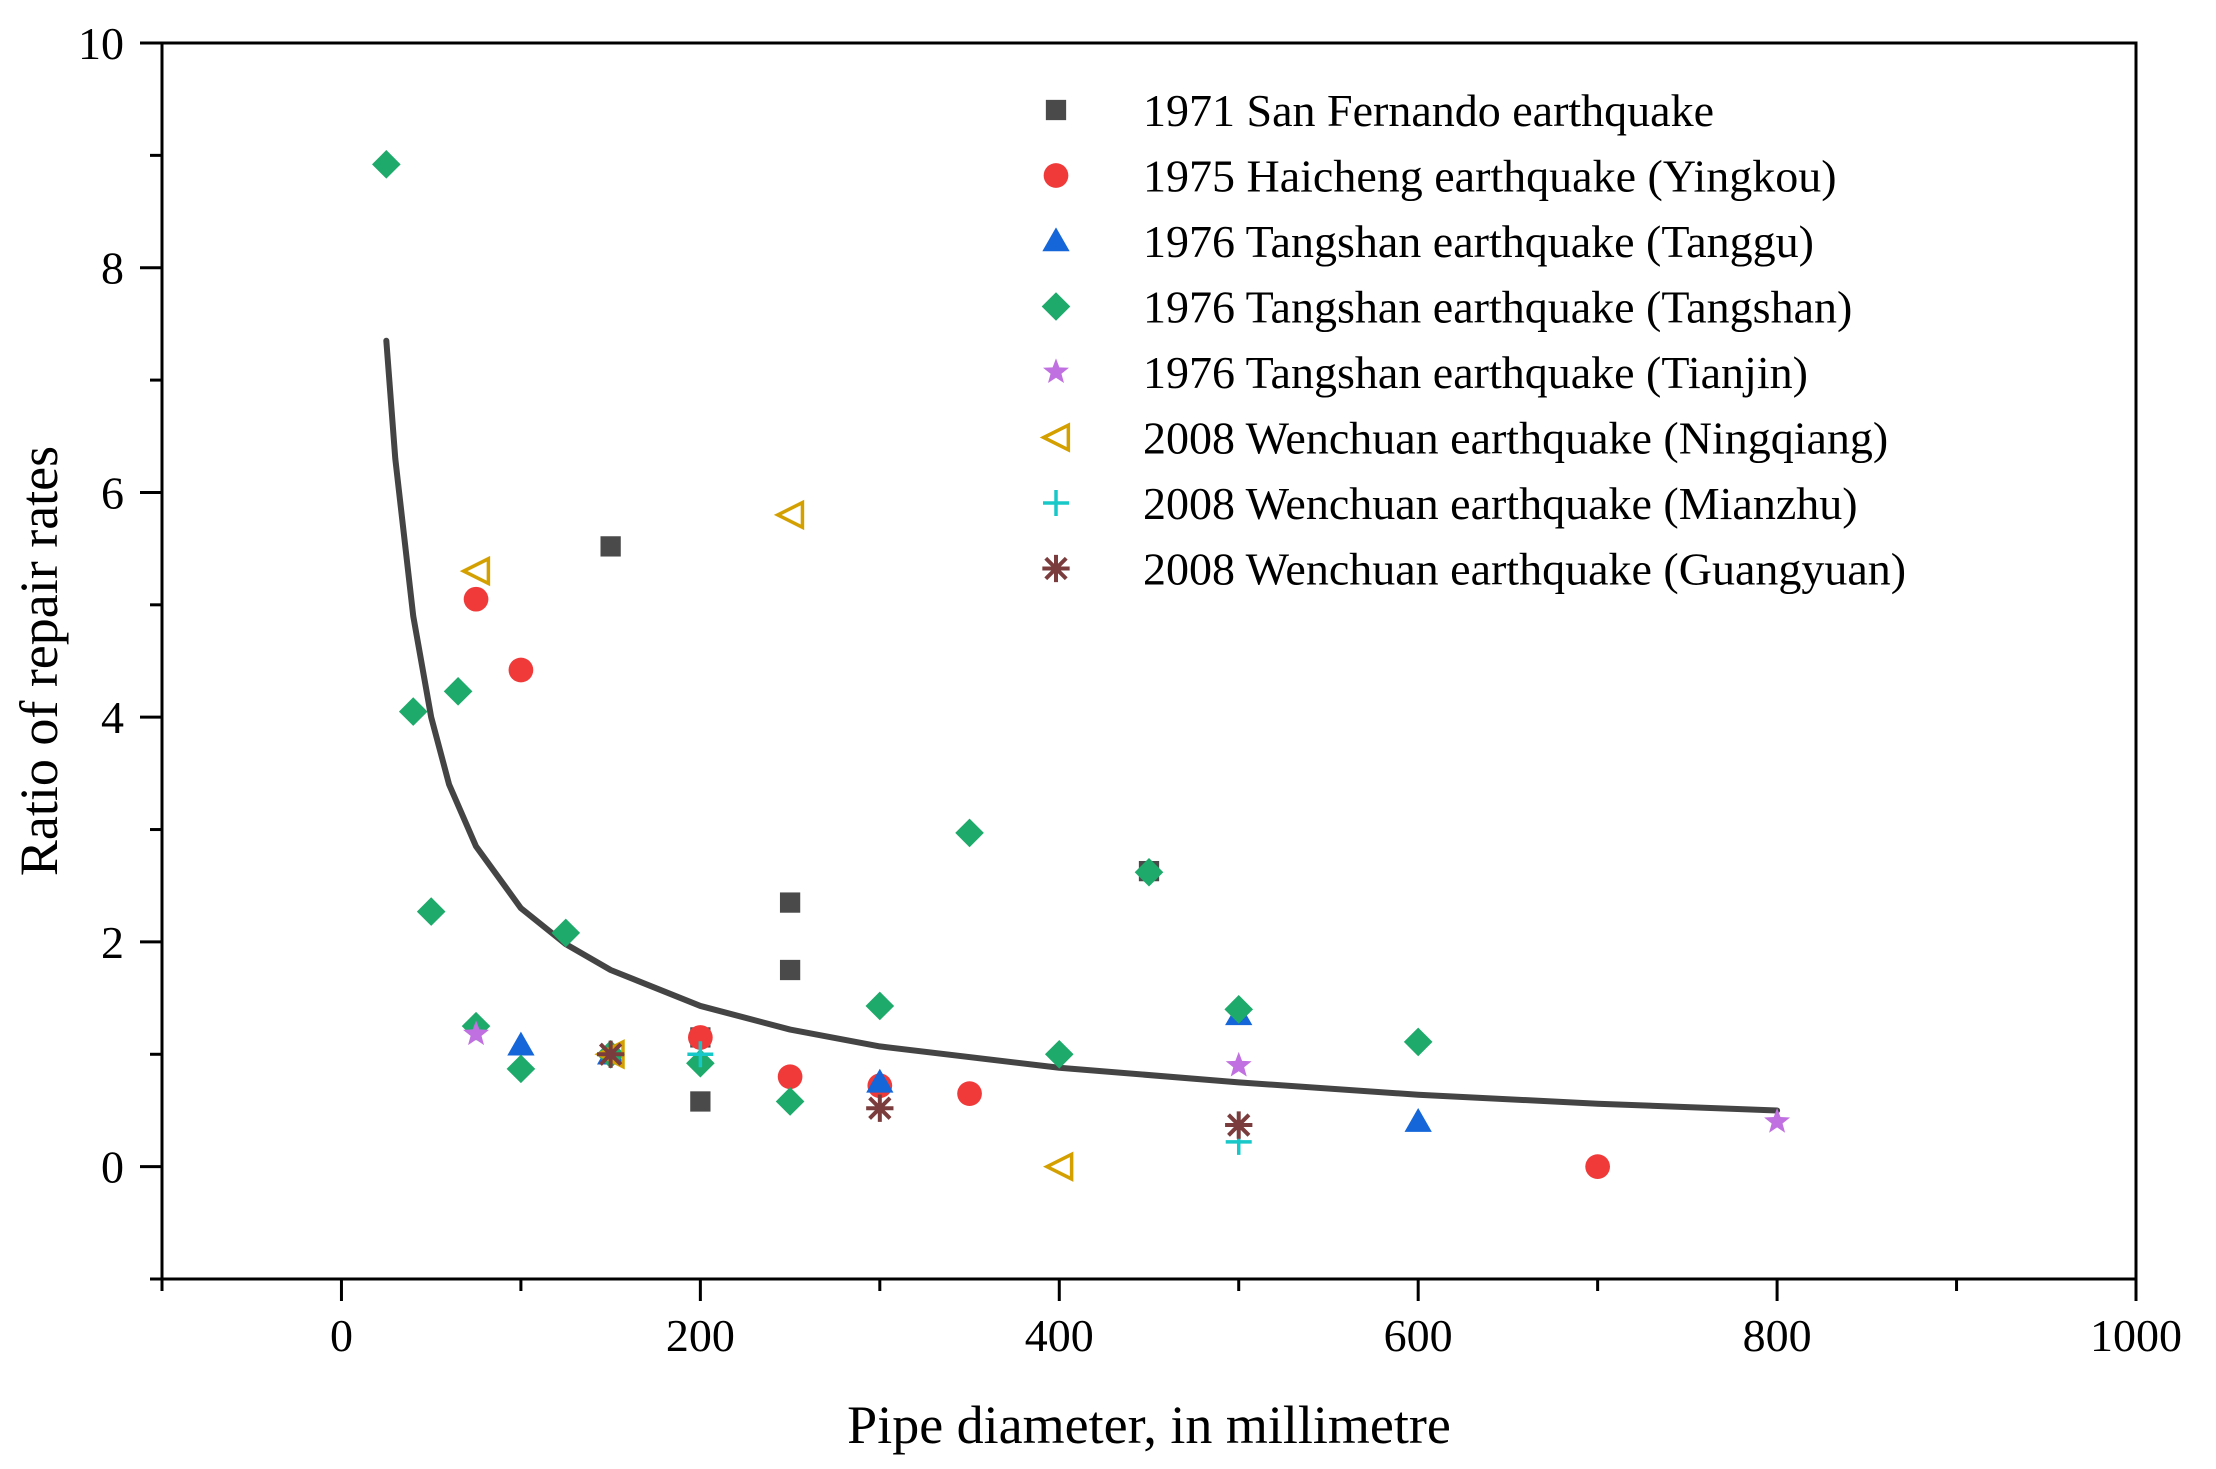  What do you see at coordinates (1490, 176) in the screenshot?
I see `legend-label: 1975 Haicheng earthquake (Yingkou)` at bounding box center [1490, 176].